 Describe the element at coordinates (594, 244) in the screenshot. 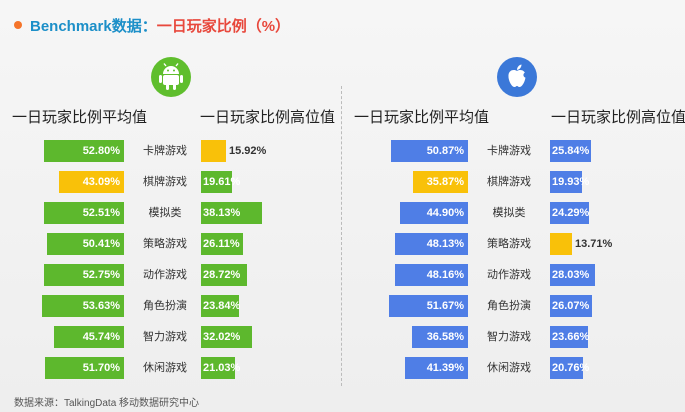

I see `ios-high-value: 13.71%` at that location.